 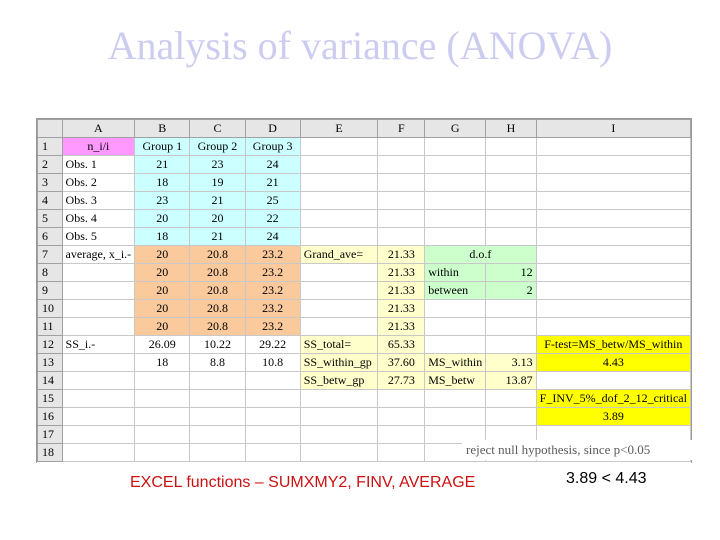 I want to click on cell: average, x_i.-, so click(x=98, y=254).